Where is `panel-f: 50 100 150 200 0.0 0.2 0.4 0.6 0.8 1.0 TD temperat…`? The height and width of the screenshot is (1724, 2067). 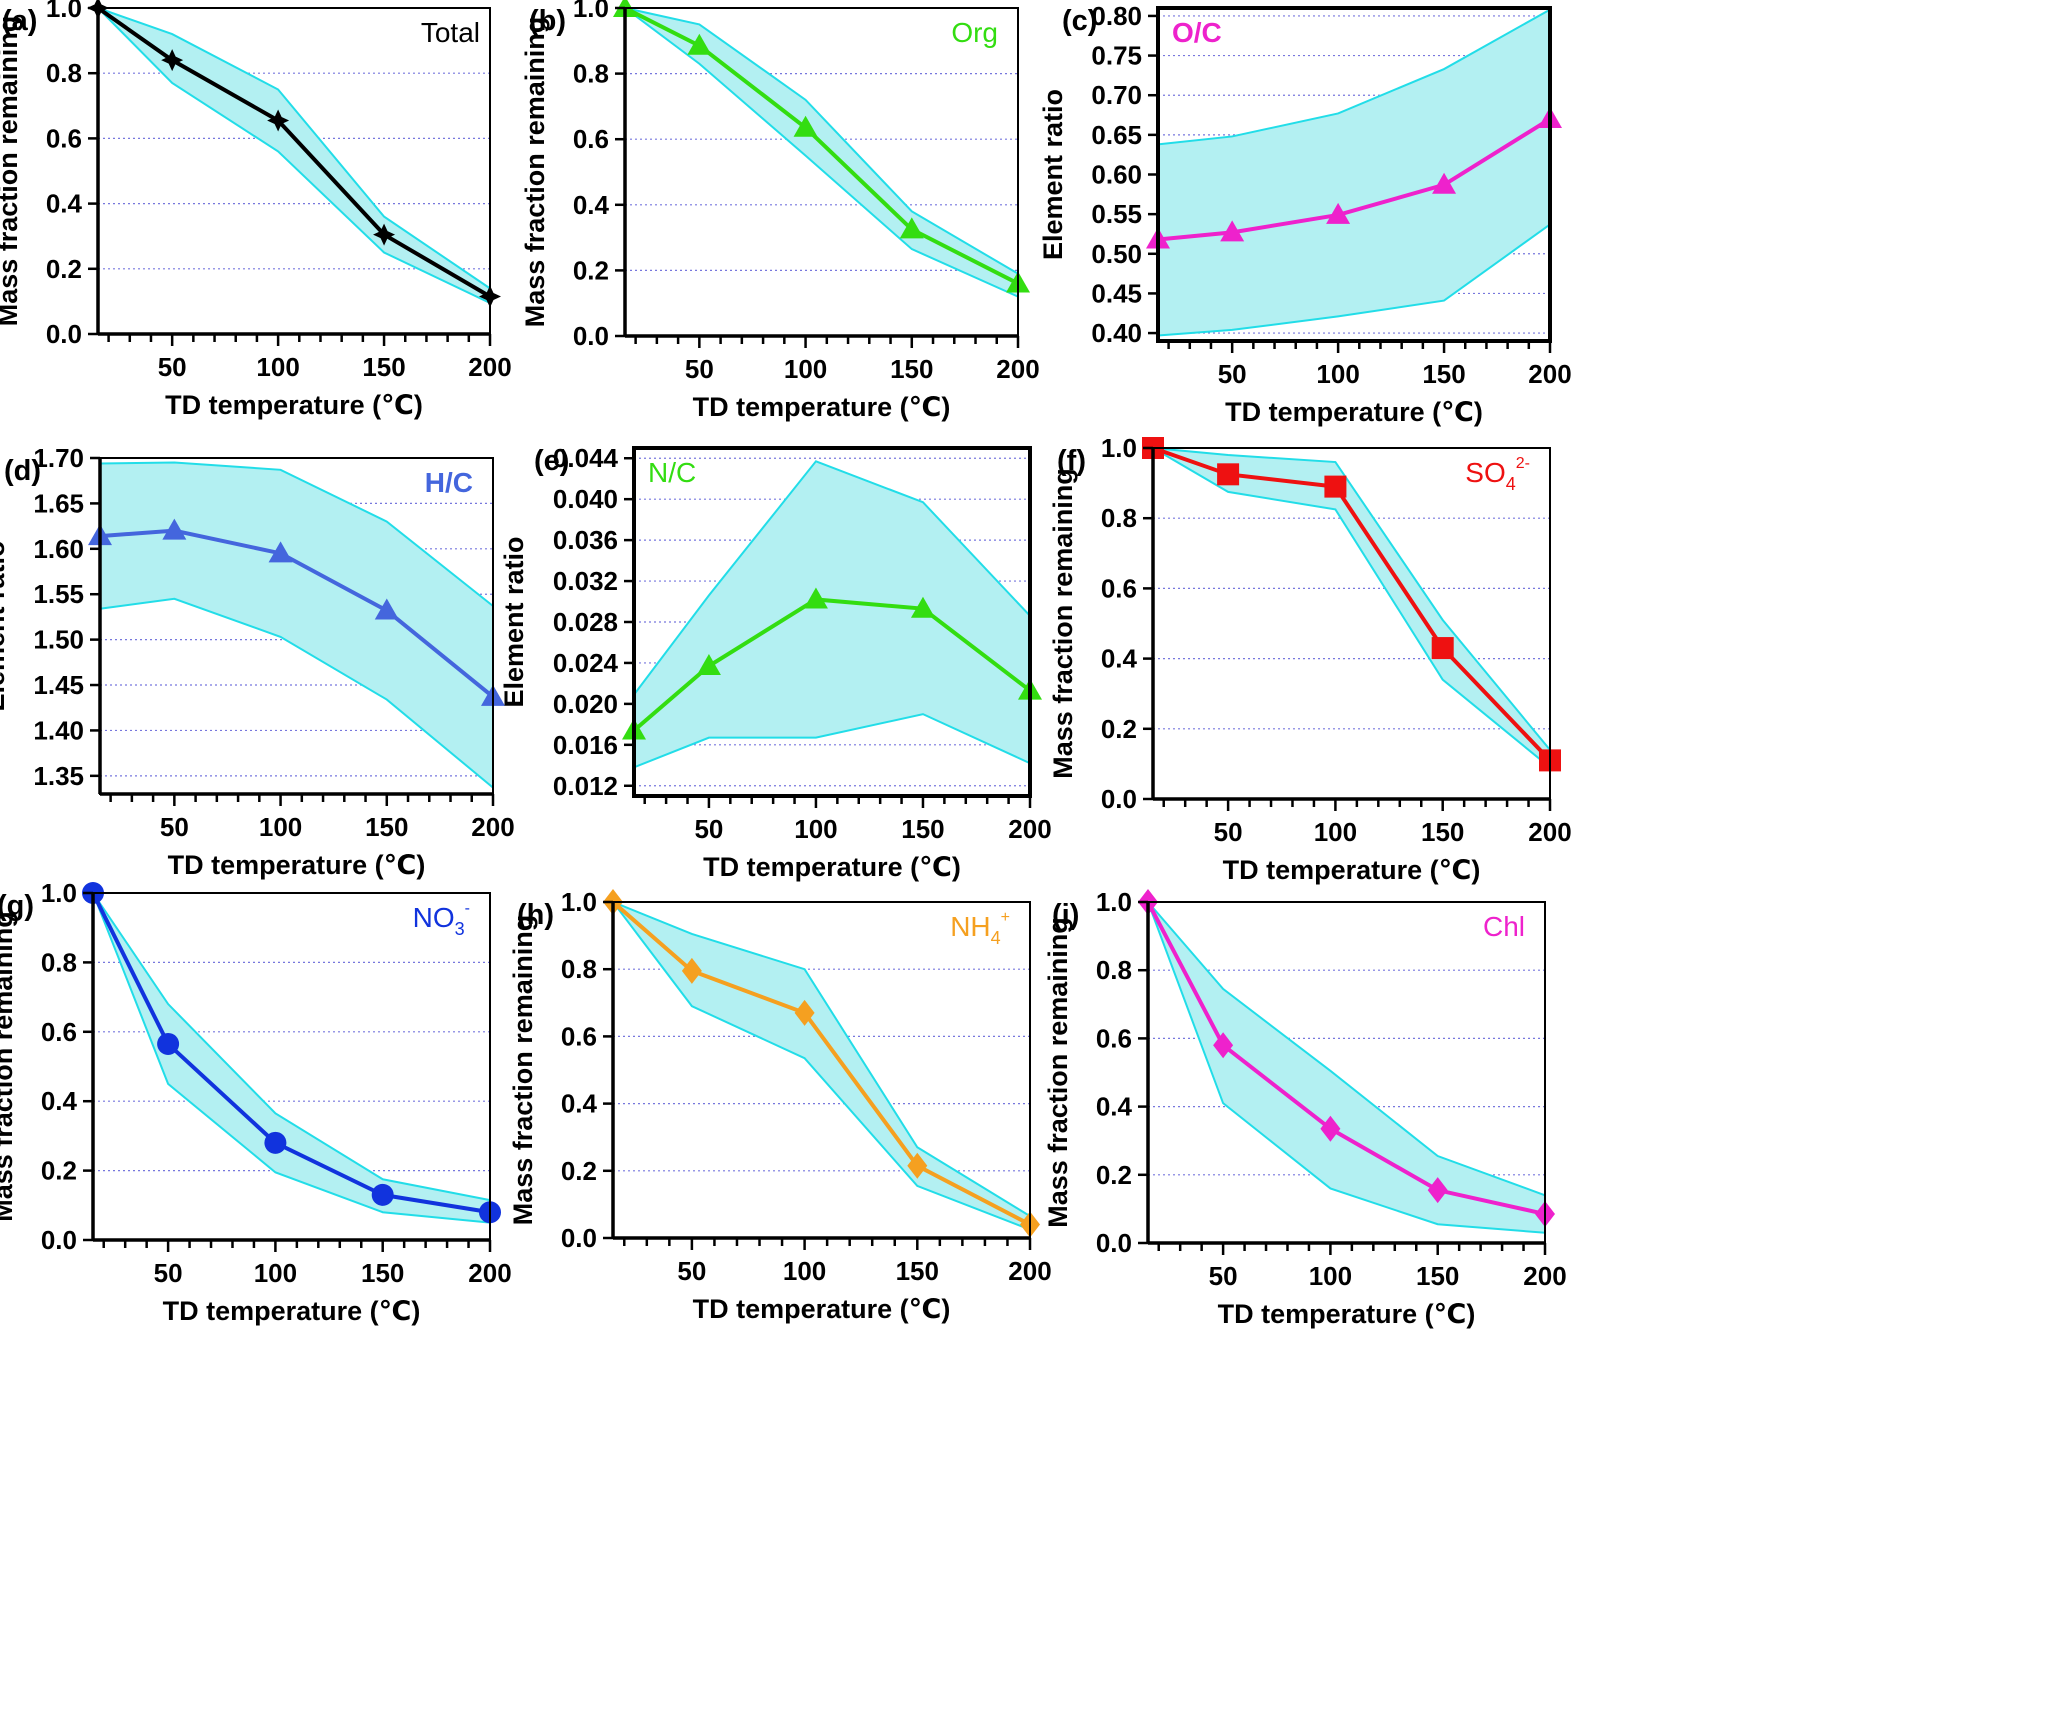 panel-f: 50 100 150 200 0.0 0.2 0.4 0.6 0.8 1.0 TD temperat… is located at coordinates (1310, 659).